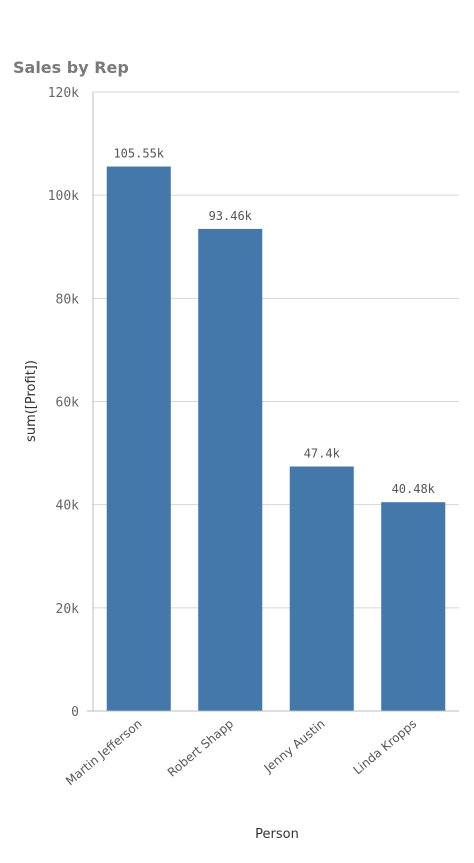  Describe the element at coordinates (385, 747) in the screenshot. I see `category-label: Linda Kropps` at that location.